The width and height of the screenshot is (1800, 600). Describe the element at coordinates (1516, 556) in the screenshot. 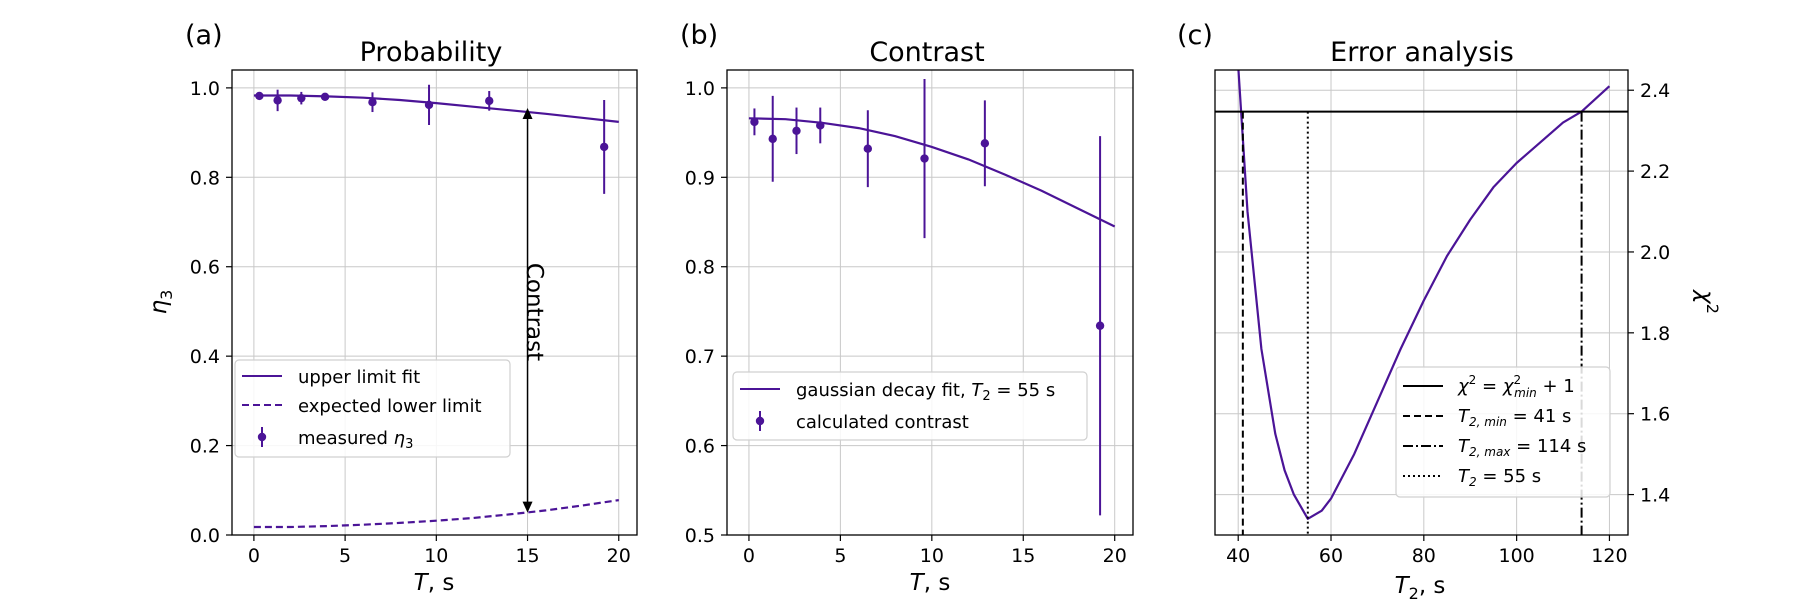

I see `panel-c-x-tick-label: 100` at that location.